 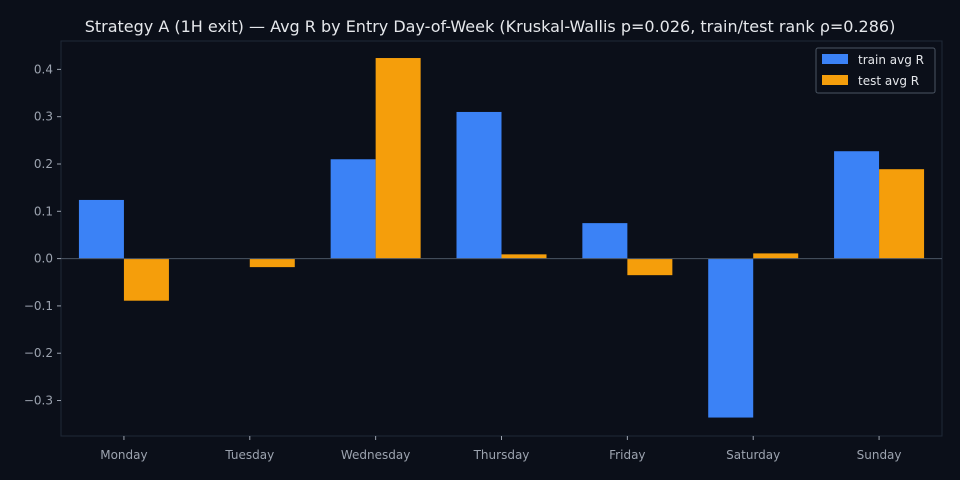 I want to click on bar-test-avg-r-wednesday, so click(x=398, y=158).